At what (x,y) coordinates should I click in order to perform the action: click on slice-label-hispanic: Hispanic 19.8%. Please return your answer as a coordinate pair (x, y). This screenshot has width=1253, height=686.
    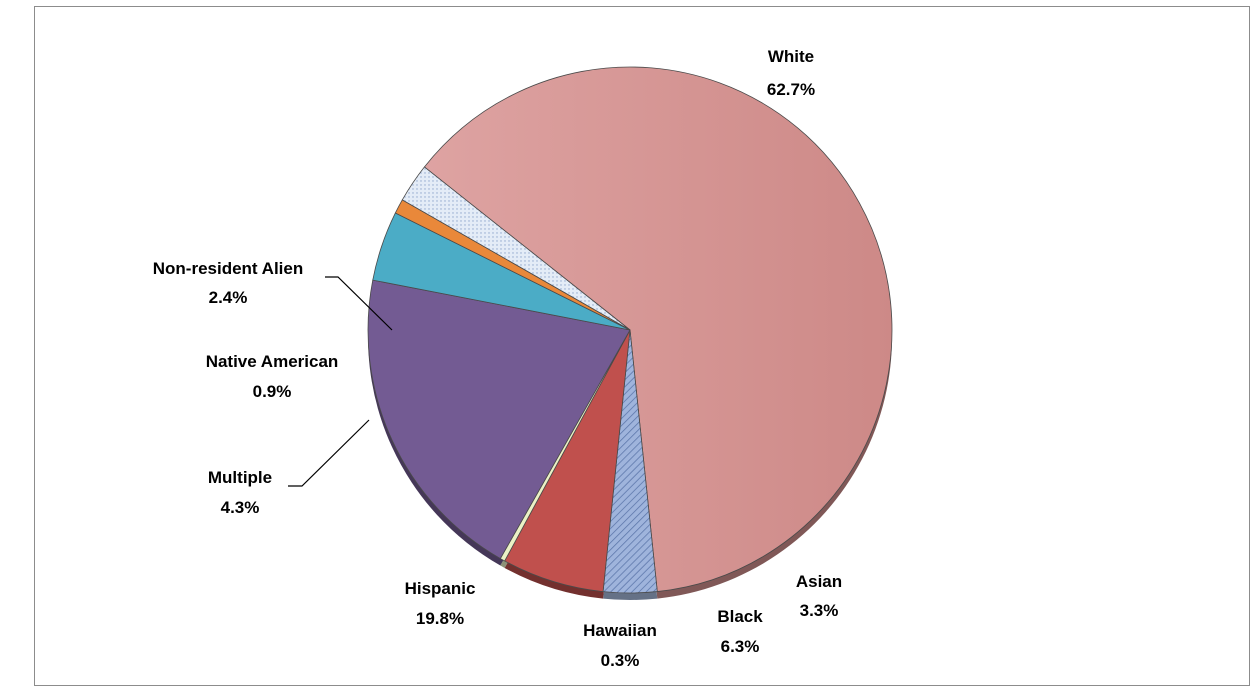
    Looking at the image, I should click on (440, 603).